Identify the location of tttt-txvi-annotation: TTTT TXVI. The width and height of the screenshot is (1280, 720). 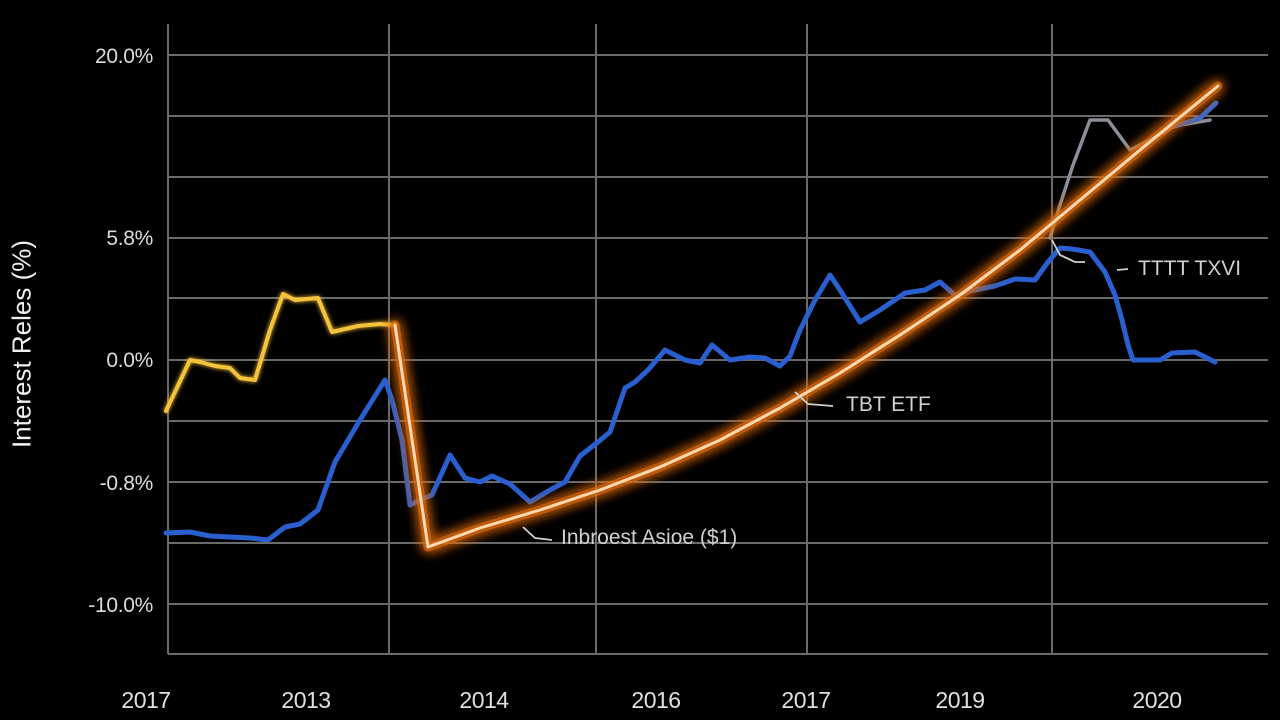
(1190, 268).